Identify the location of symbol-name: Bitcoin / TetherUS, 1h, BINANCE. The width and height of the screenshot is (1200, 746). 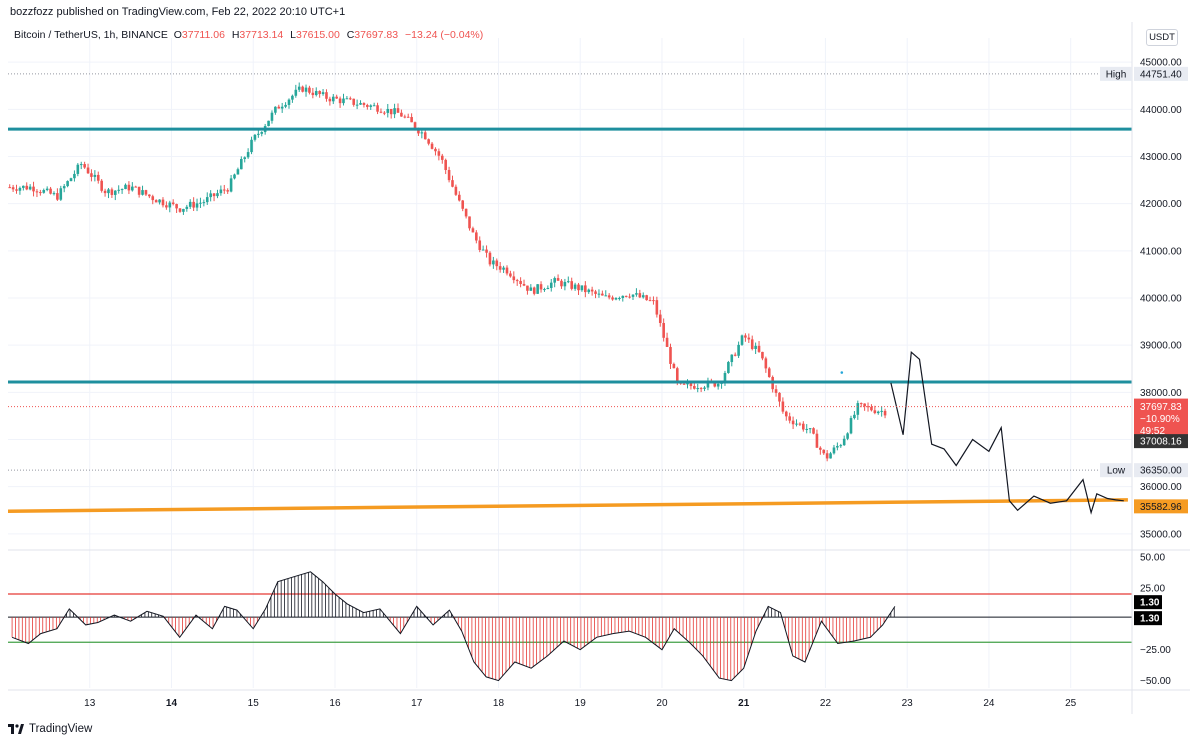
(91, 35).